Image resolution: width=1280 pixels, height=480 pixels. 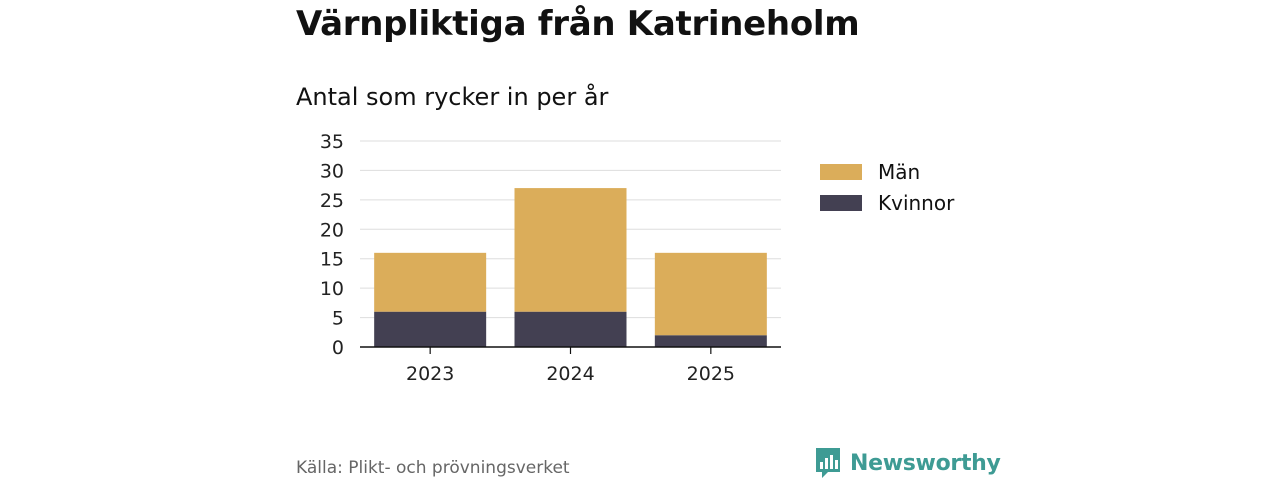 What do you see at coordinates (925, 463) in the screenshot?
I see `brand-name: Newsworthy` at bounding box center [925, 463].